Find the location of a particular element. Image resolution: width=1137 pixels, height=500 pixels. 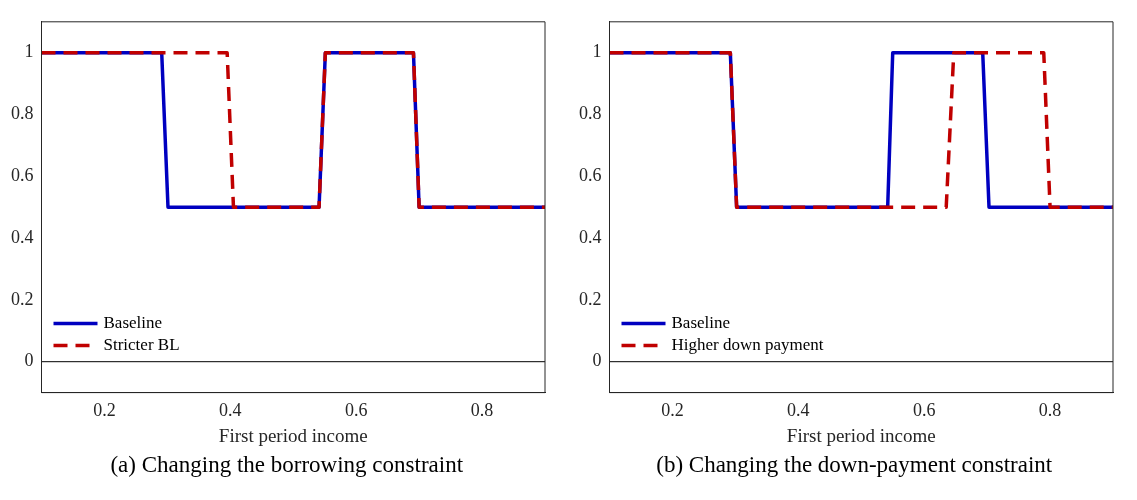

text: (b) Changing the down-payment constraint is located at coordinates (854, 465).